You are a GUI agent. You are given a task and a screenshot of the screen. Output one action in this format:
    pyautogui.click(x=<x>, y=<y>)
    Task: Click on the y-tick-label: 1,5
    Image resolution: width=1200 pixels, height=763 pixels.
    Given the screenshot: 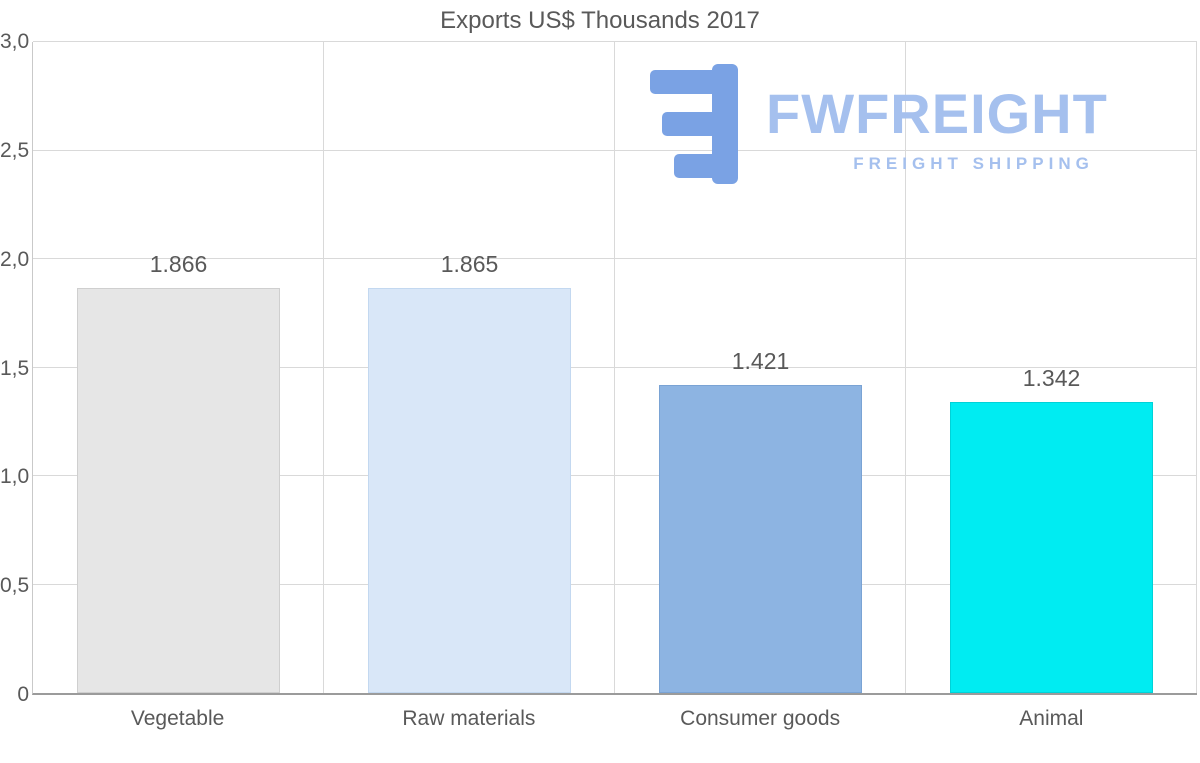 What is the action you would take?
    pyautogui.click(x=15, y=368)
    